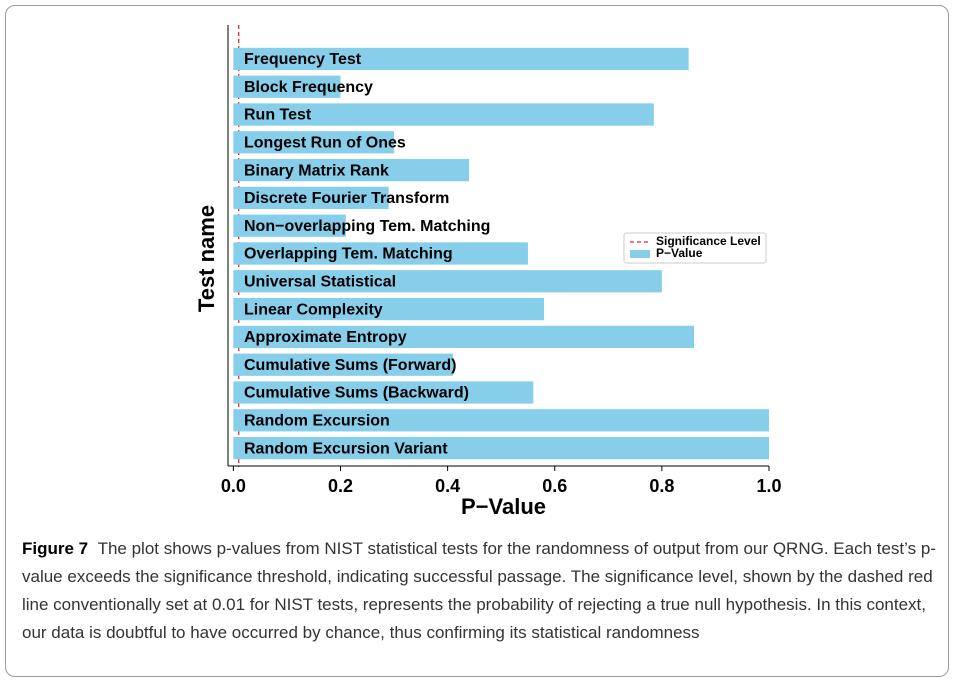 Image resolution: width=955 pixels, height=684 pixels. What do you see at coordinates (350, 365) in the screenshot?
I see `bar-label: Cumulative Sums (Forward)` at bounding box center [350, 365].